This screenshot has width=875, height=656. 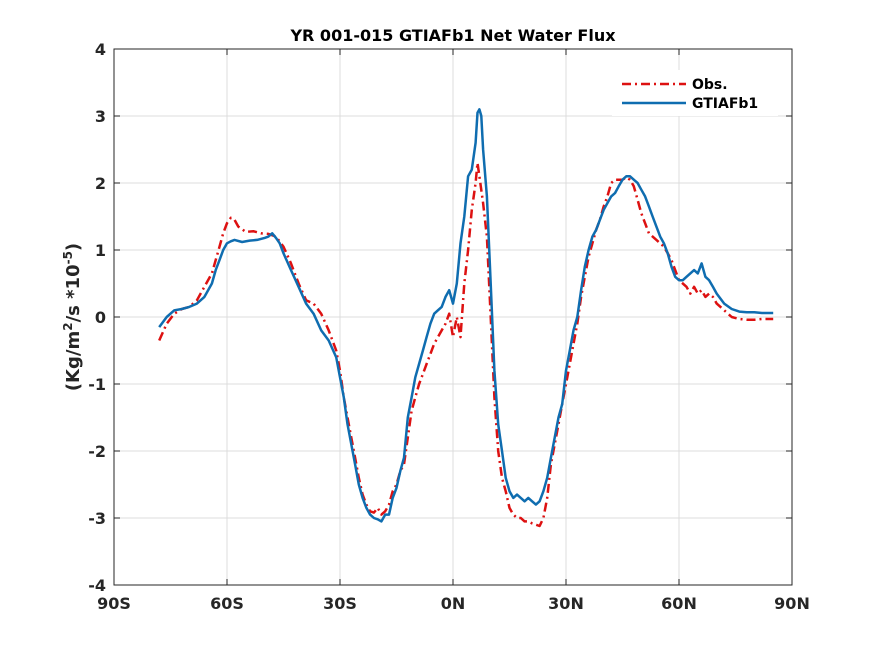 What do you see at coordinates (100, 250) in the screenshot?
I see `y-tick-label: 1` at bounding box center [100, 250].